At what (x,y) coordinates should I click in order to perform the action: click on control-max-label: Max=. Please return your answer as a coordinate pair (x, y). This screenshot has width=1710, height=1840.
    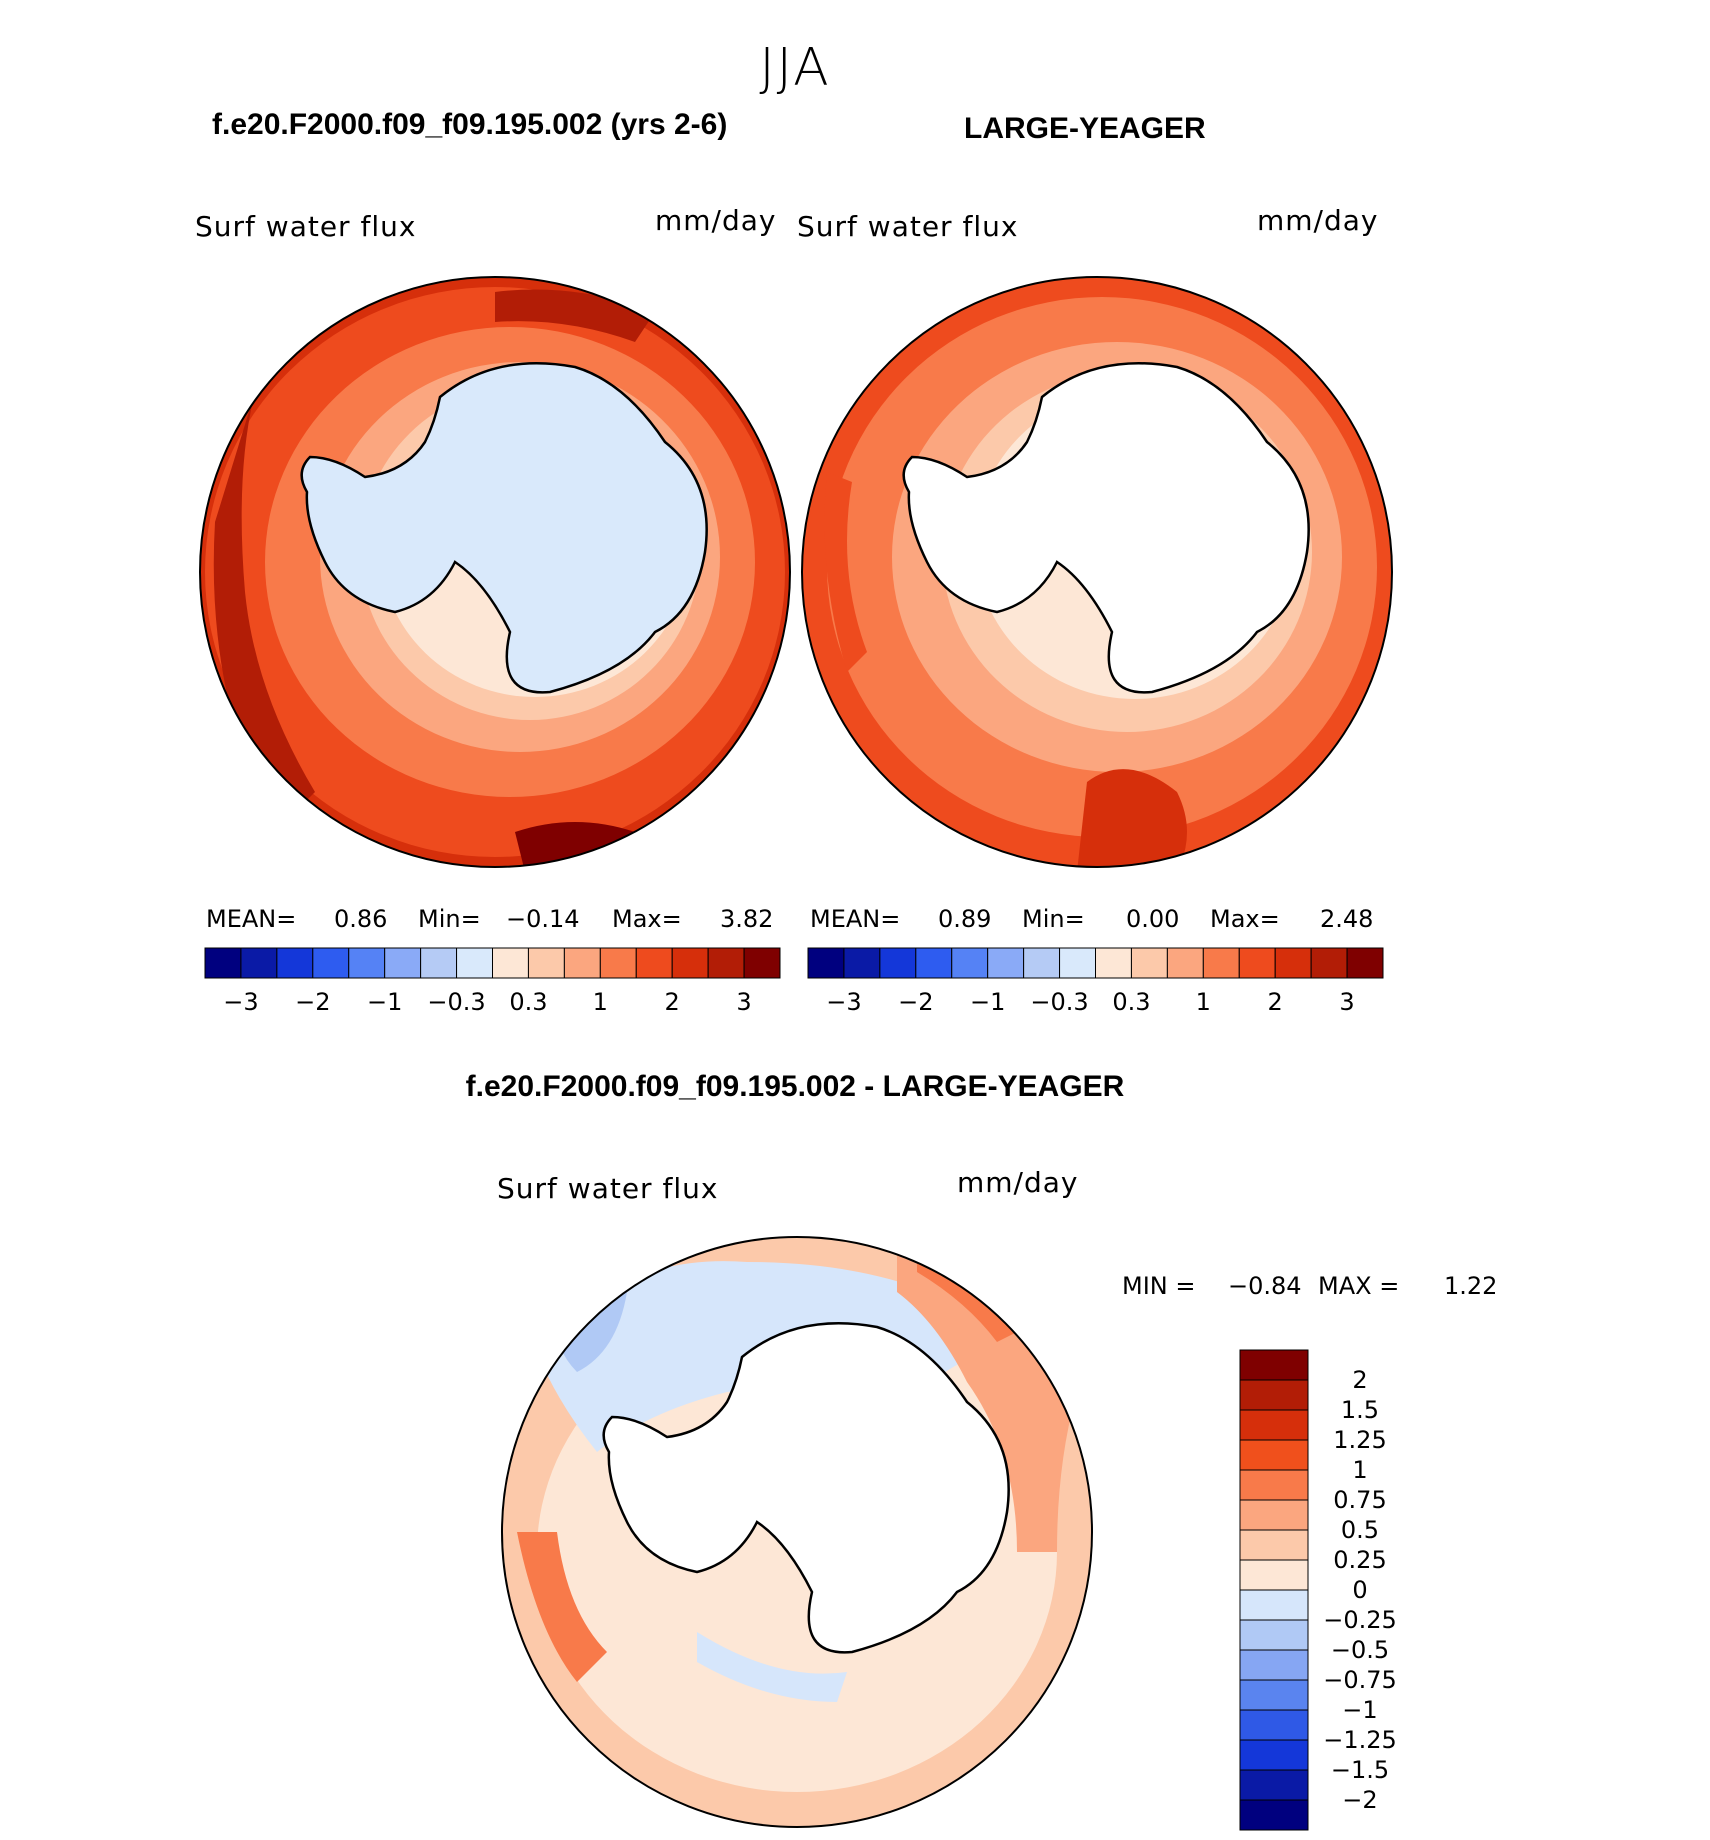
    Looking at the image, I should click on (1245, 919).